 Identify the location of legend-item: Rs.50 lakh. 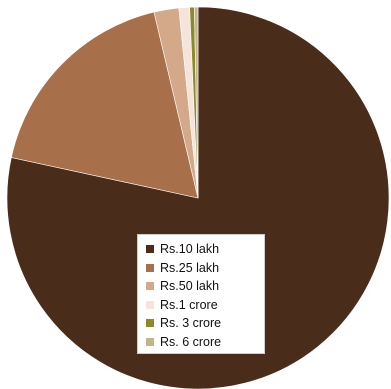
(202, 286).